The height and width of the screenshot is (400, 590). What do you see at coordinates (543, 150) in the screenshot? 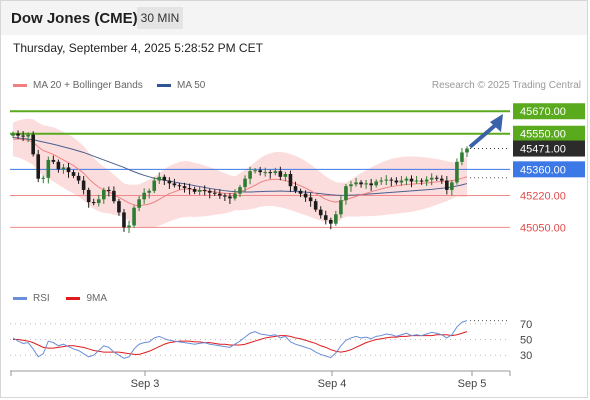
I see `last-price-label: 45471.00` at bounding box center [543, 150].